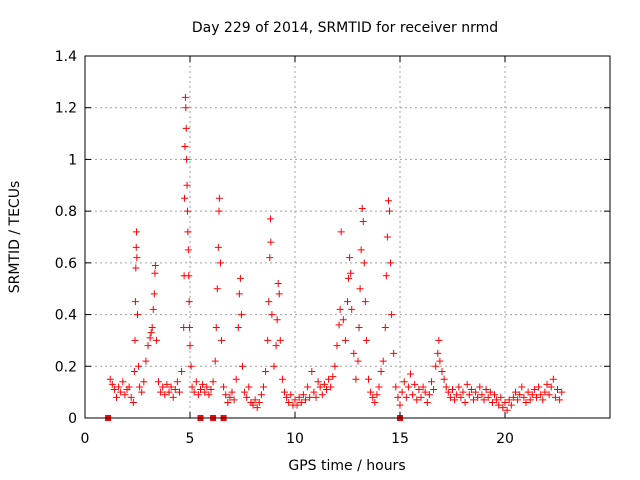 This screenshot has height=480, width=640. I want to click on x-tick-label: 10, so click(295, 439).